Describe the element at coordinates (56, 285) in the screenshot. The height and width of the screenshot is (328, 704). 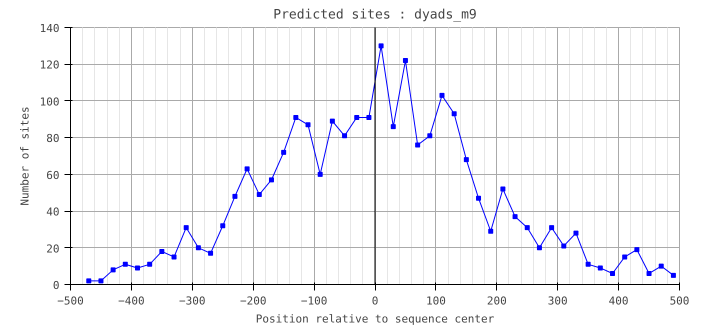
I see `y-tick-label: 0` at that location.